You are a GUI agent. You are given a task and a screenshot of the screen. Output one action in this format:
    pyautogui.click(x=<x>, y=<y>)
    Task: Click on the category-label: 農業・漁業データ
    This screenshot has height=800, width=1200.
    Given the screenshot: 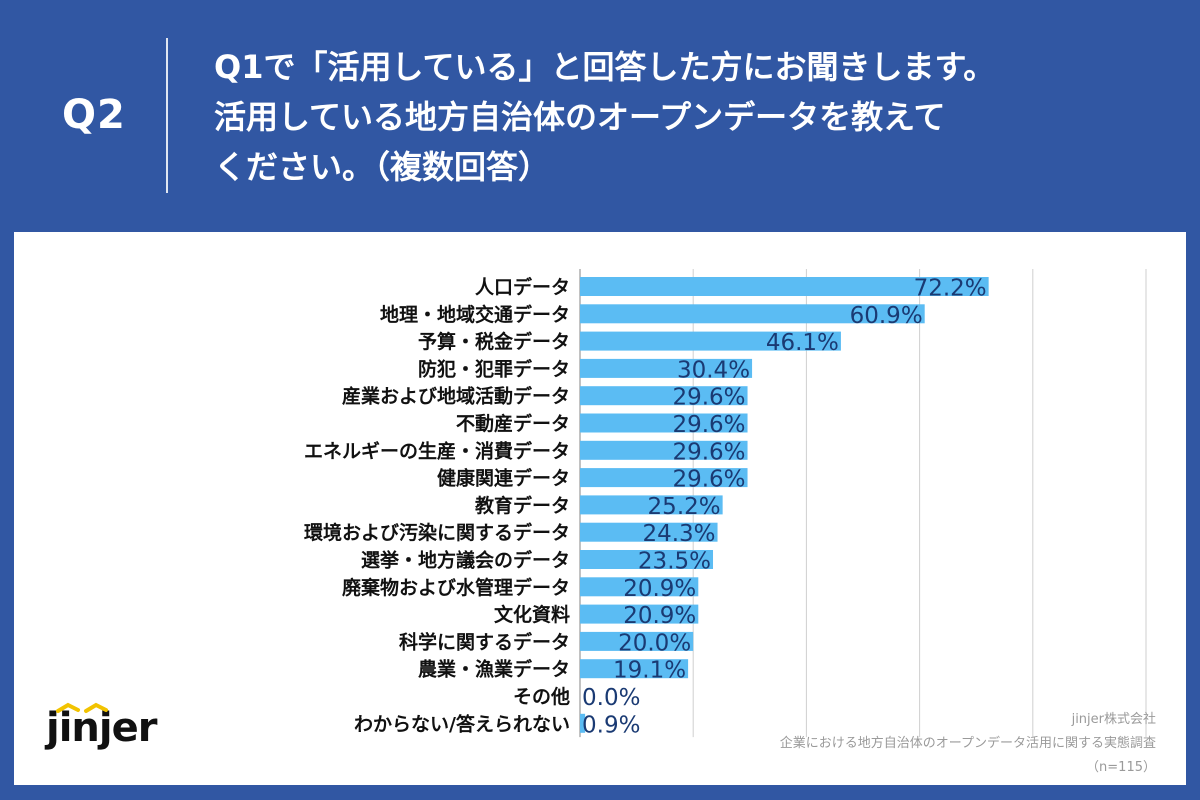 What is the action you would take?
    pyautogui.click(x=494, y=669)
    